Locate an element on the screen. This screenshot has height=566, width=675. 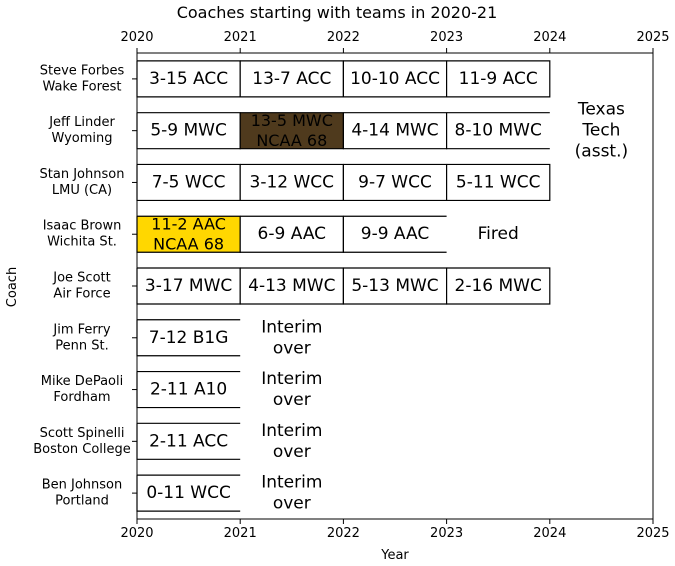
x-tick-label-top: 2023 is located at coordinates (446, 37).